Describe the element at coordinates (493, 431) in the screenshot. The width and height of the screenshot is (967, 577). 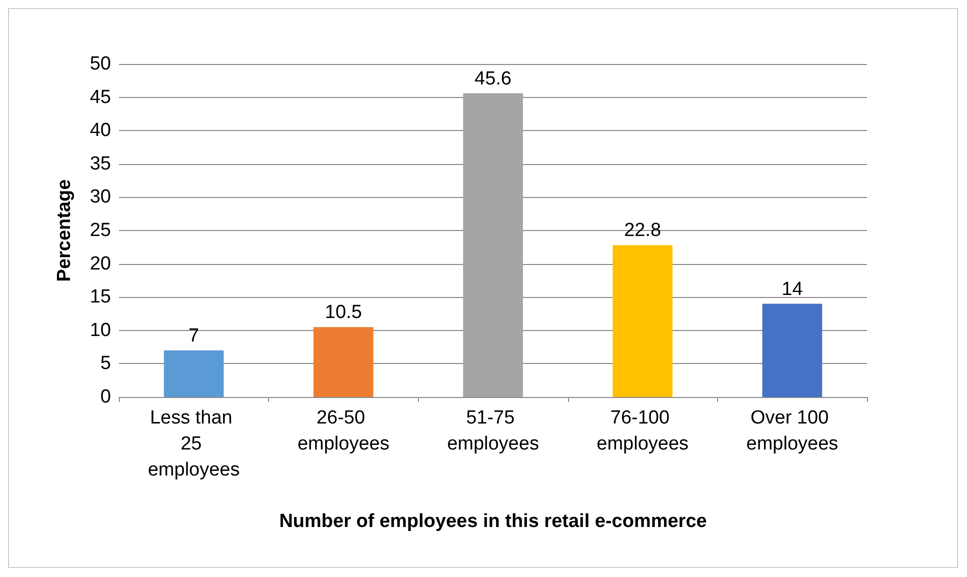
I see `x-tick-label: 51-75 employees` at that location.